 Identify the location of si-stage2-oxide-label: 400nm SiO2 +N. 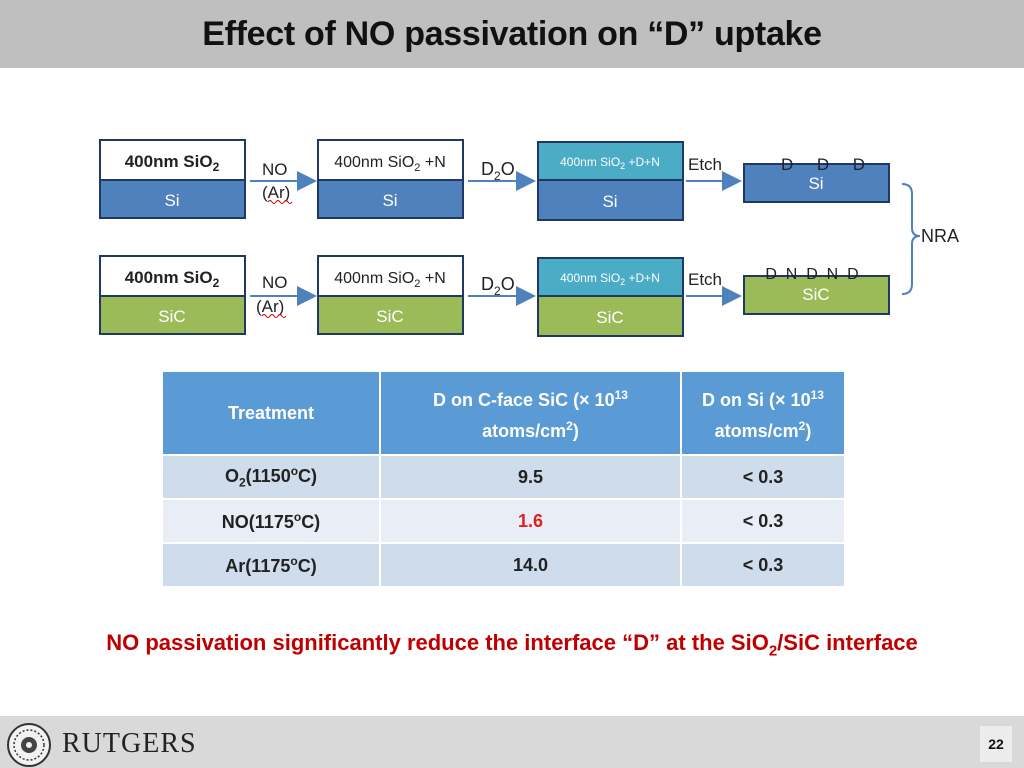
(390, 164).